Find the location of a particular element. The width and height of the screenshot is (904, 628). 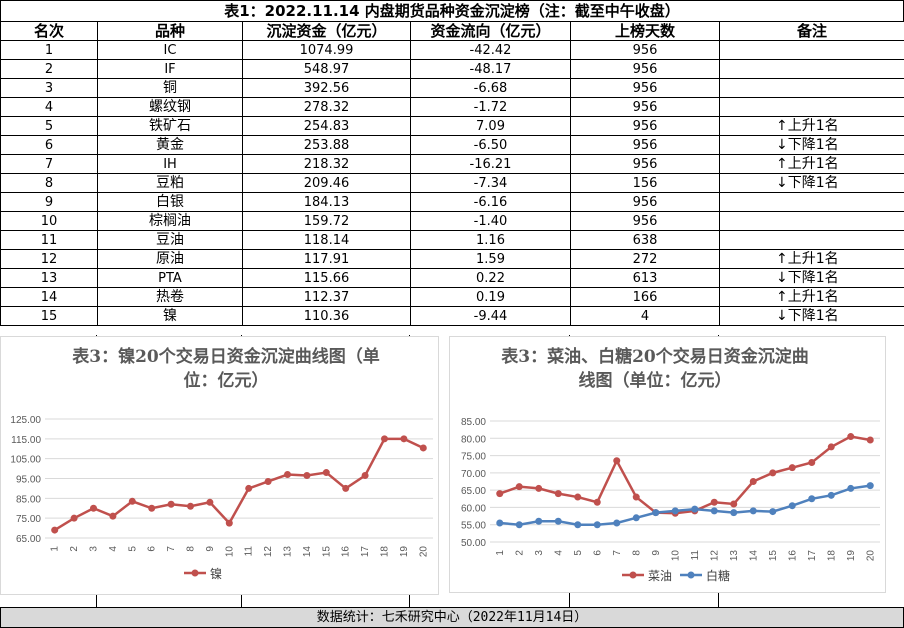

cell-variety: 豆油 is located at coordinates (170, 240).